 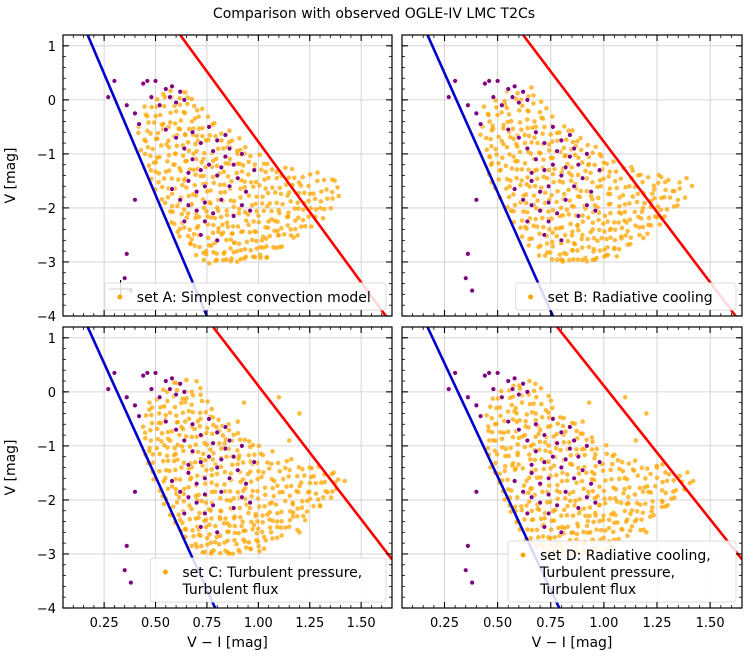 What do you see at coordinates (11, 175) in the screenshot?
I see `y-axis-label: V [mag]` at bounding box center [11, 175].